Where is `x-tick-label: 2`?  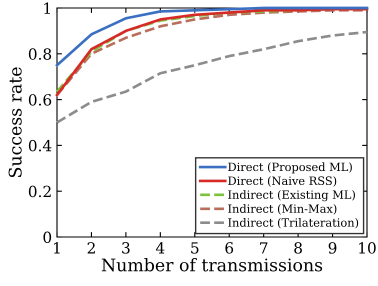 x-tick-label: 2 is located at coordinates (91, 248).